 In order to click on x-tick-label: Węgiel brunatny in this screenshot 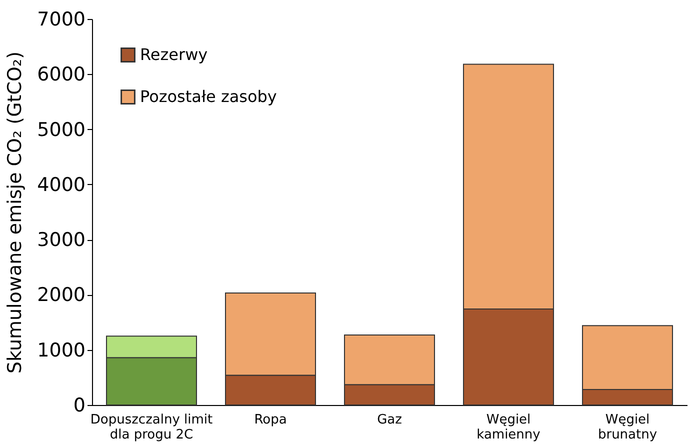, I will do `click(628, 427)`.